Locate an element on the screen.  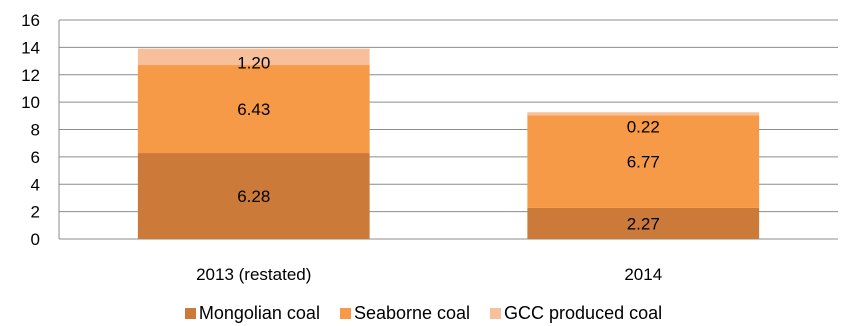
legend-item-gcc: GCC produced coal is located at coordinates (576, 313).